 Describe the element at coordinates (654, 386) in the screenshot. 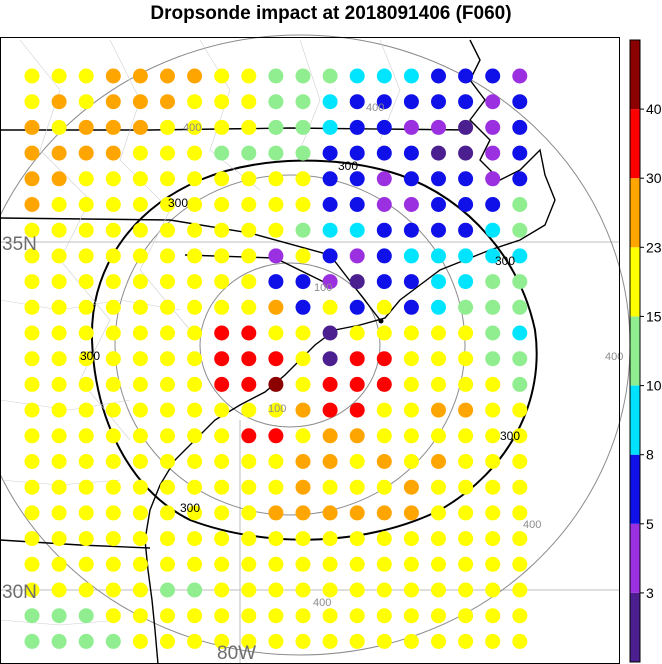

I see `colorbar-tick-label: 10` at that location.